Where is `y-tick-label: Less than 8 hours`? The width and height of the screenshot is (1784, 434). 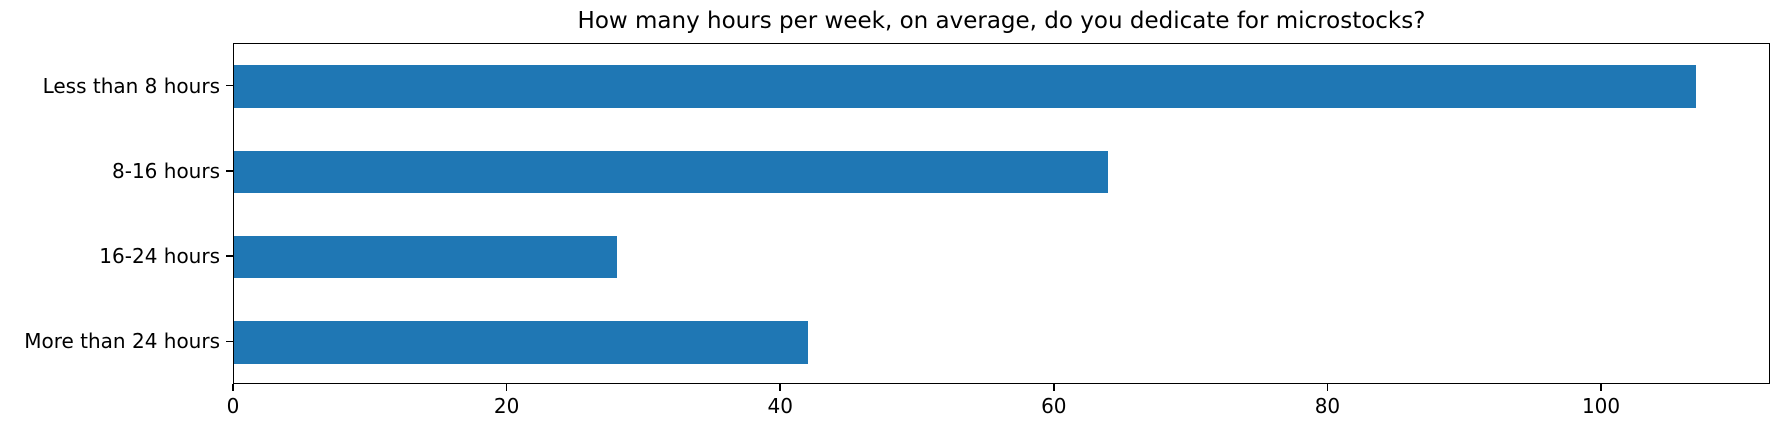 y-tick-label: Less than 8 hours is located at coordinates (131, 85).